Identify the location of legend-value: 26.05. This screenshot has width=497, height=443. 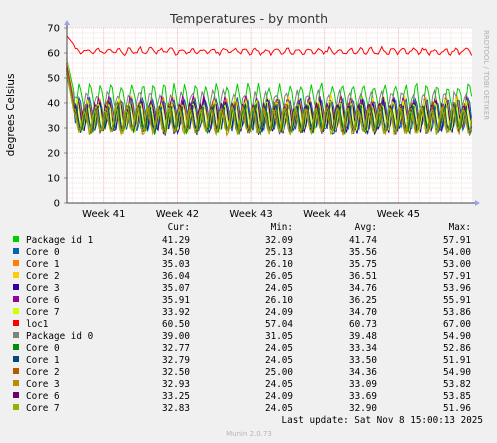
(279, 276).